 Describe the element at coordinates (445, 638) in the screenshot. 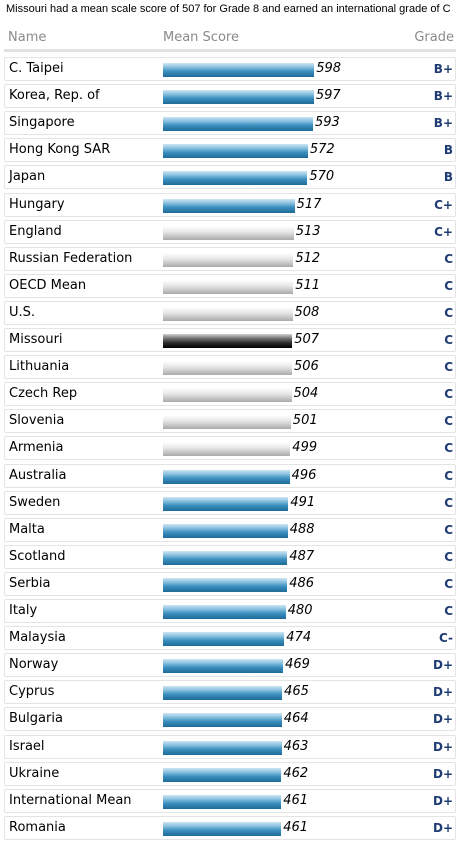

I see `grade-label: C-` at that location.